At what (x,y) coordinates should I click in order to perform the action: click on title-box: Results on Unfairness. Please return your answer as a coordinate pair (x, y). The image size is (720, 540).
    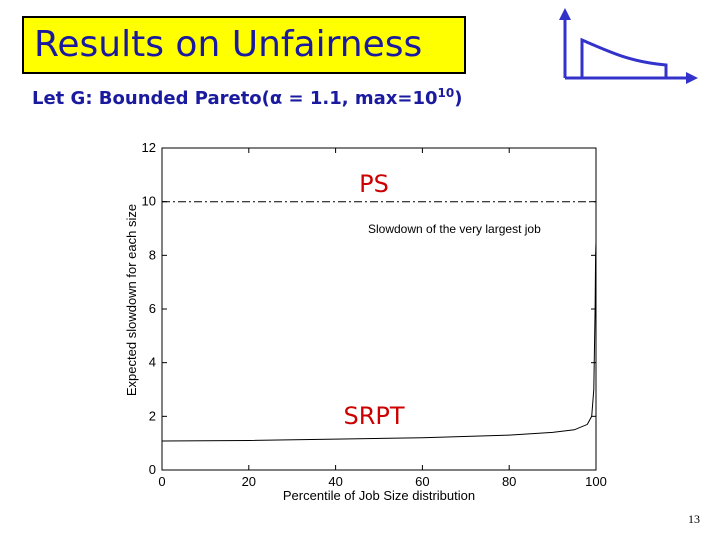
    Looking at the image, I should click on (244, 45).